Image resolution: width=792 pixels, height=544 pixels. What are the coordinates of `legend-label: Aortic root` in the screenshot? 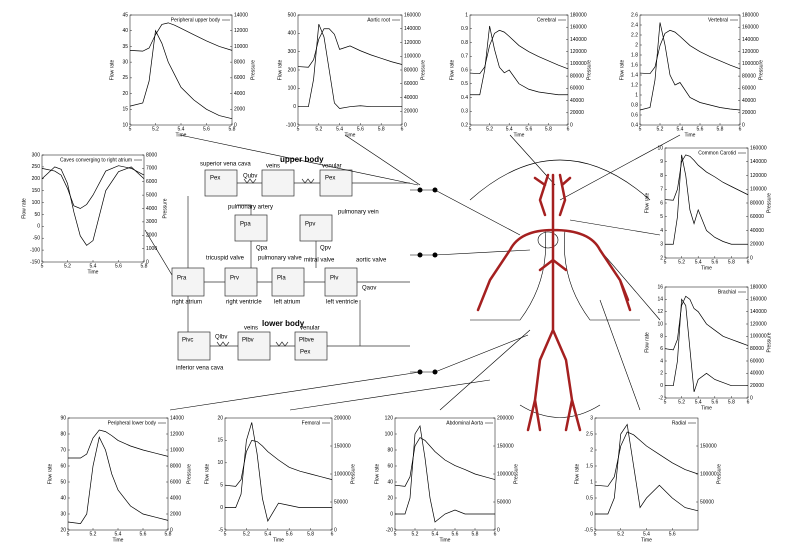 It's located at (378, 20).